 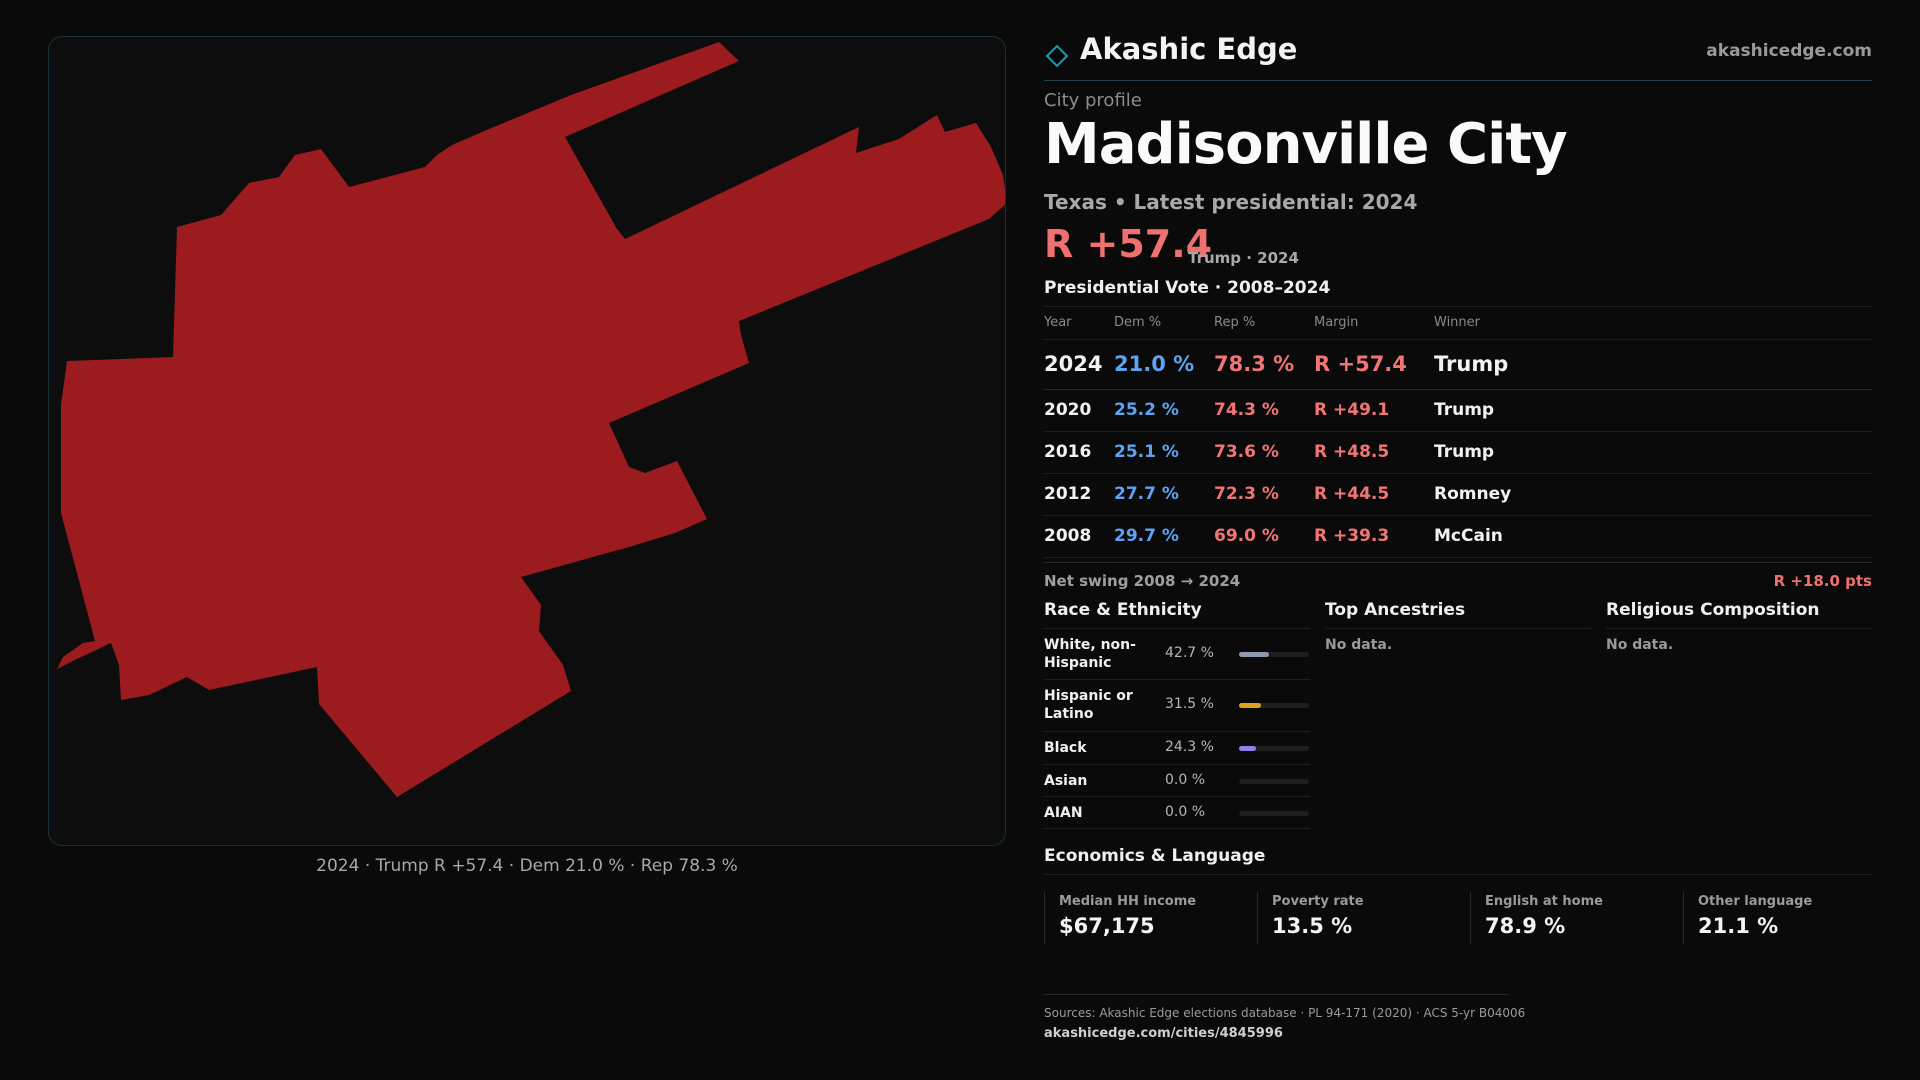 I want to click on vote-dem: 27.7 %, so click(x=1146, y=494).